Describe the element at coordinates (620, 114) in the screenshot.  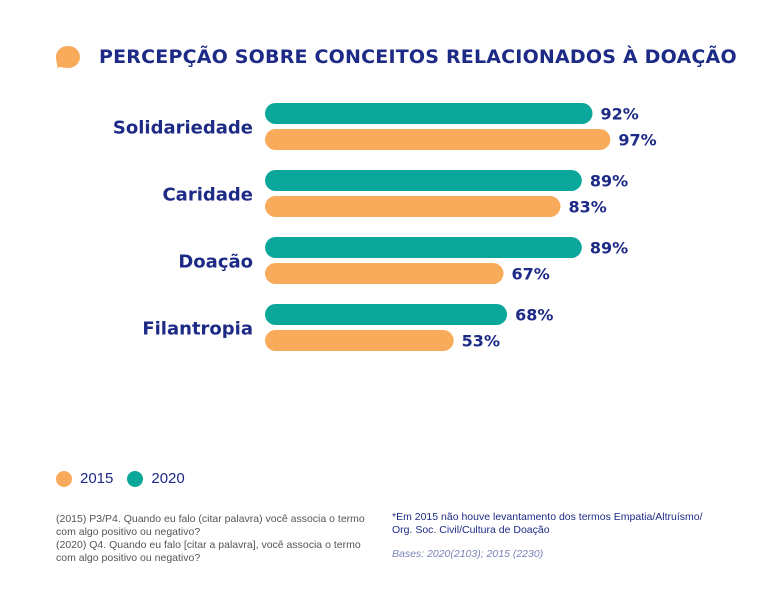
I see `data-label: 92%` at that location.